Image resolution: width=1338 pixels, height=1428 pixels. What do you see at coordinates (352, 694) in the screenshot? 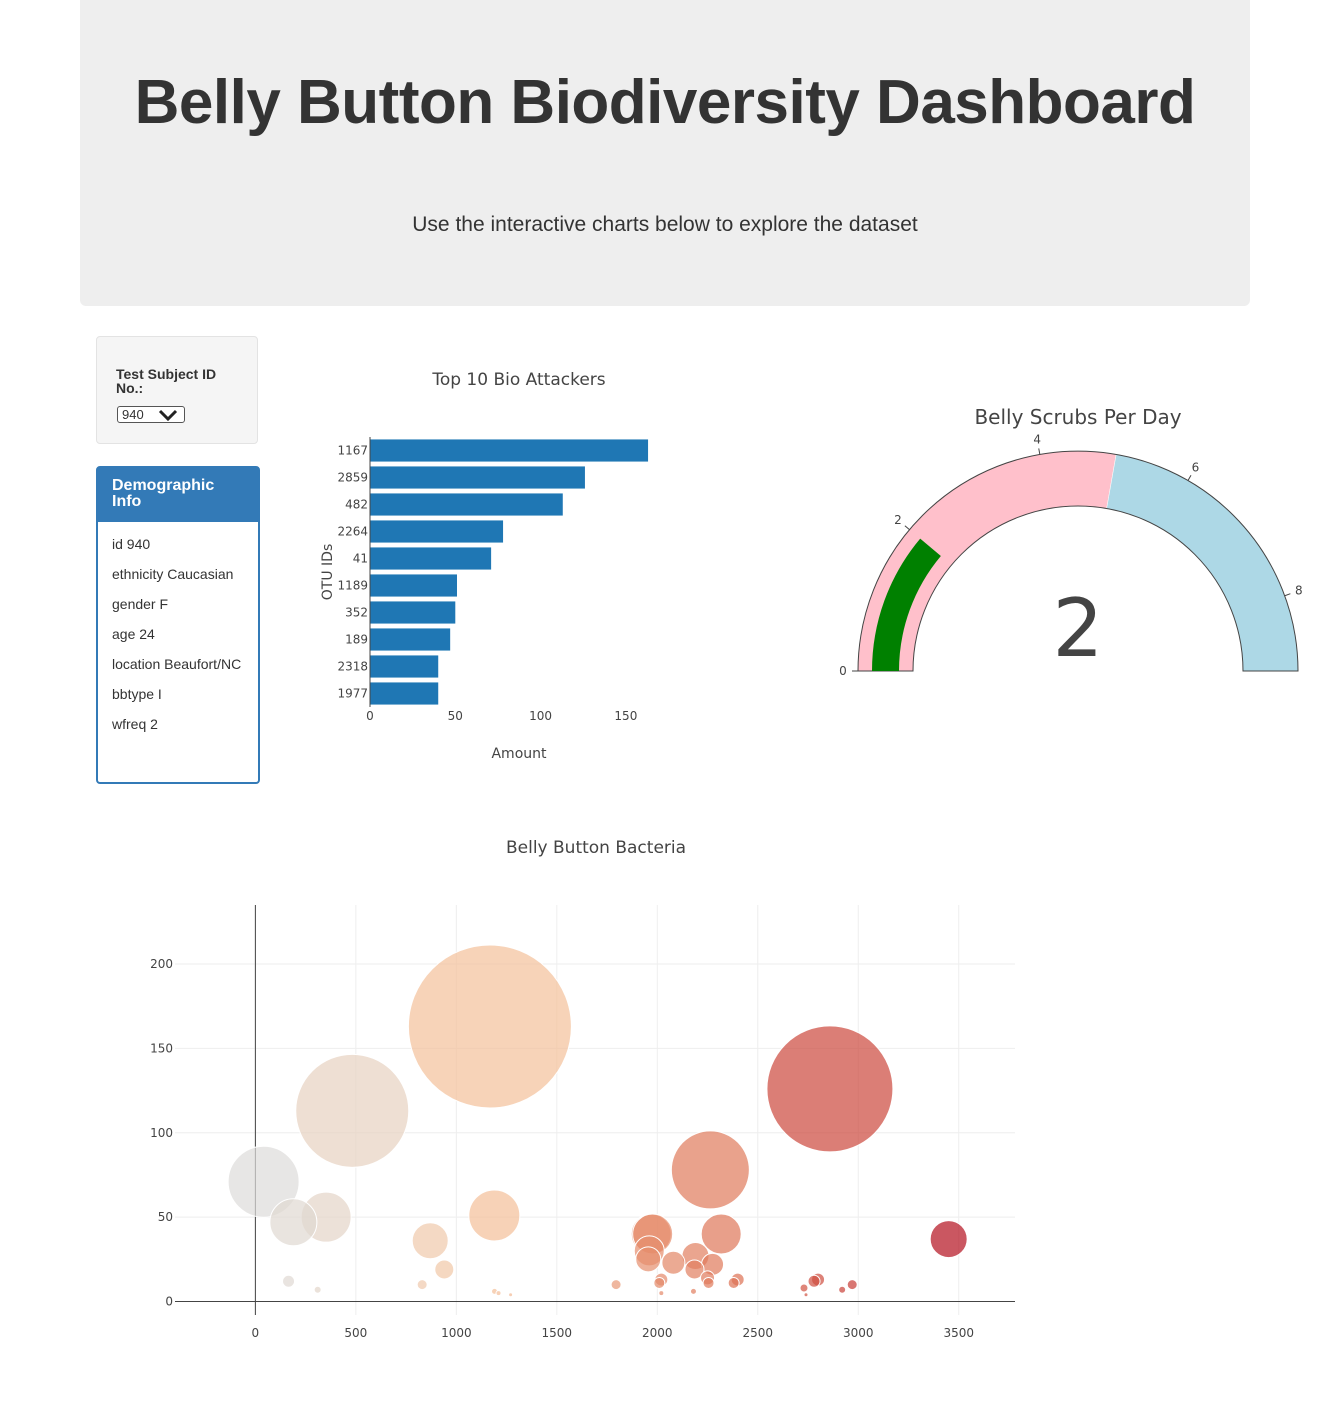
I see `bar-category-label: 1977` at bounding box center [352, 694].